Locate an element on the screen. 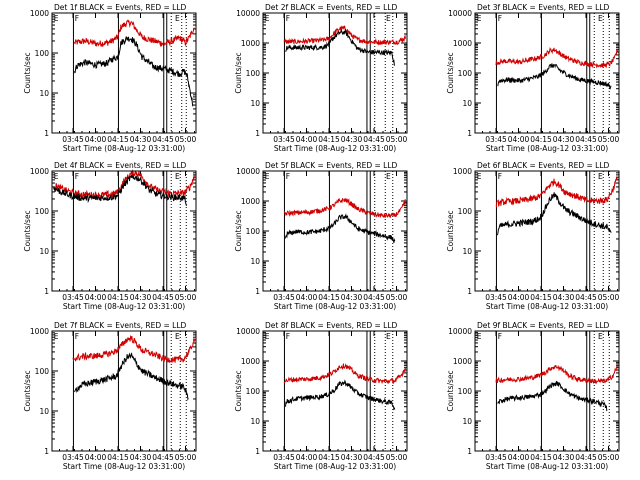 Image resolution: width=640 pixels, height=480 pixels. panel-title: Det 6f BLACK = Events, RED = LLD is located at coordinates (543, 165).